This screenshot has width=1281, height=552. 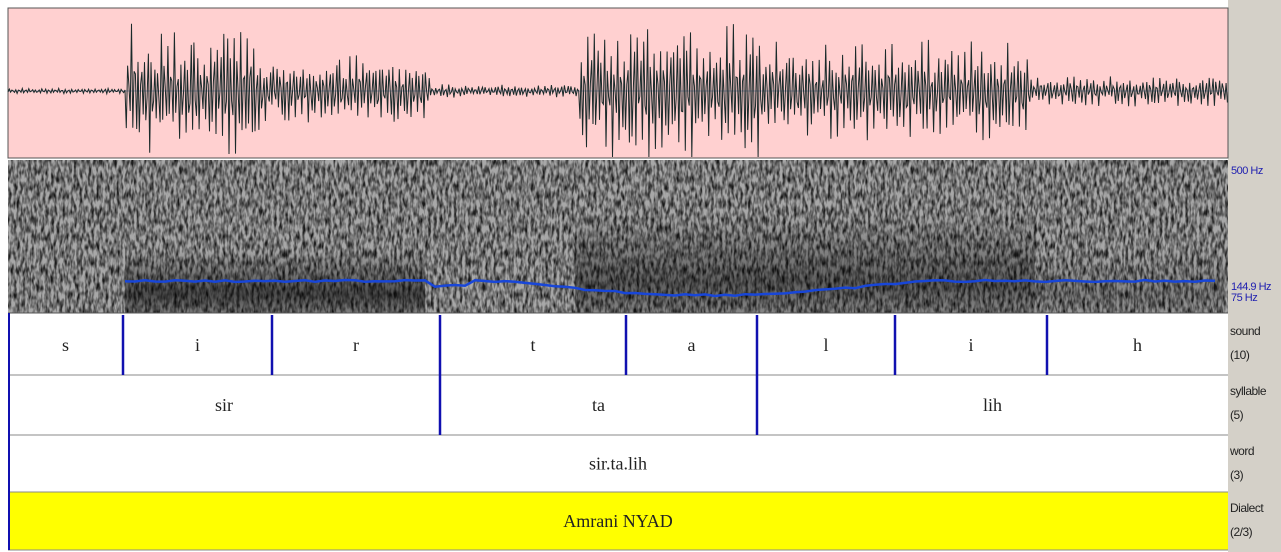 What do you see at coordinates (1241, 532) in the screenshot?
I see `tier-count: (2/3)` at bounding box center [1241, 532].